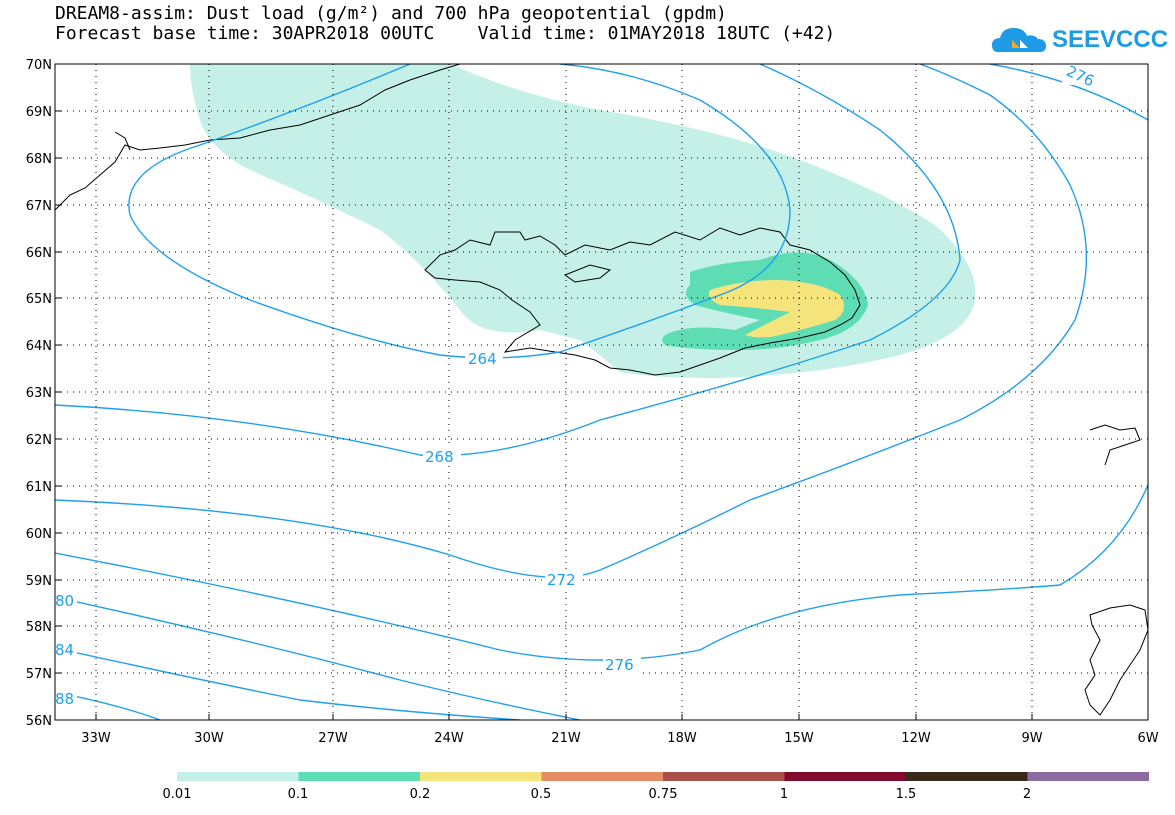 The image size is (1175, 815). I want to click on colorbar-label-0.75: 0.75, so click(663, 794).